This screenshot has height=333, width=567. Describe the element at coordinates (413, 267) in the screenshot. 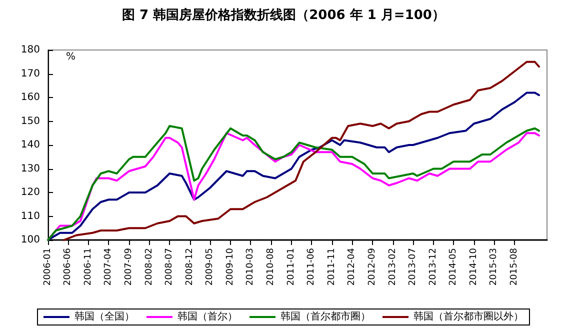

I see `x-tick-label: 2013-07` at that location.